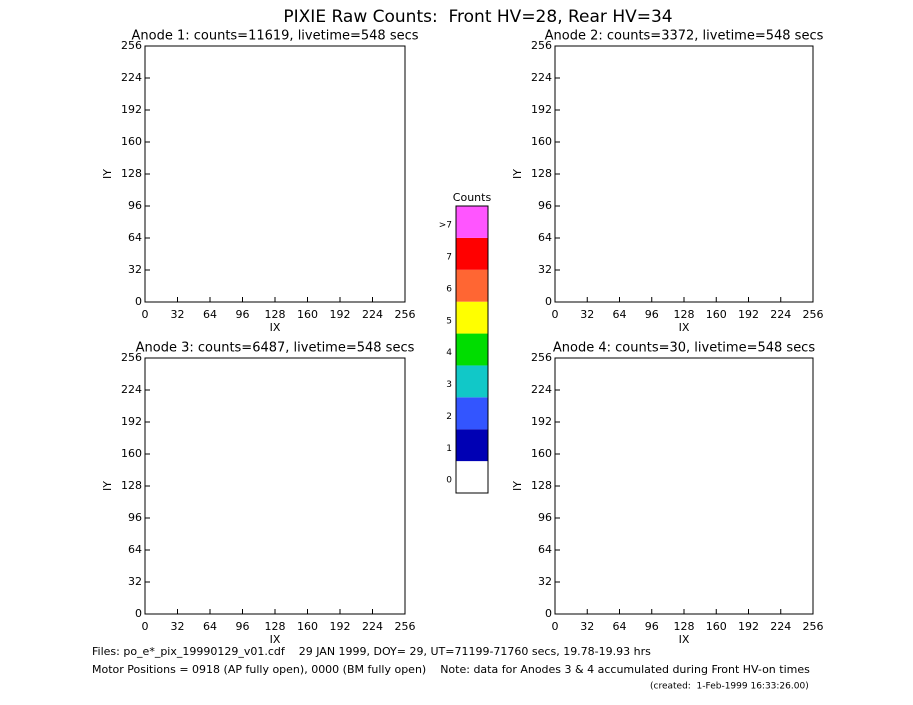 Image resolution: width=913 pixels, height=705 pixels. Describe the element at coordinates (684, 348) in the screenshot. I see `panel-title: Anode 4: counts=30, livetime=548 secs` at that location.